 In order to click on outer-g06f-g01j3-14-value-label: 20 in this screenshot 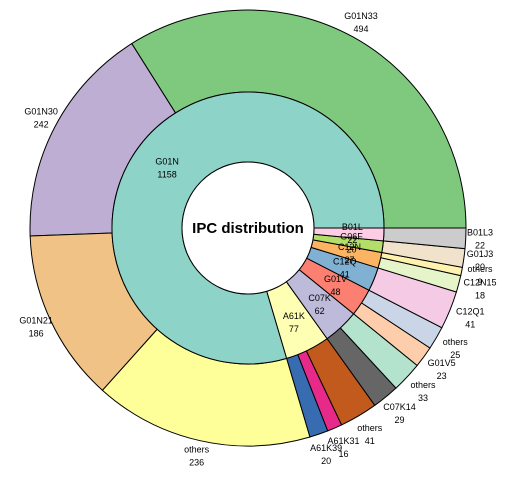, I will do `click(480, 267)`.